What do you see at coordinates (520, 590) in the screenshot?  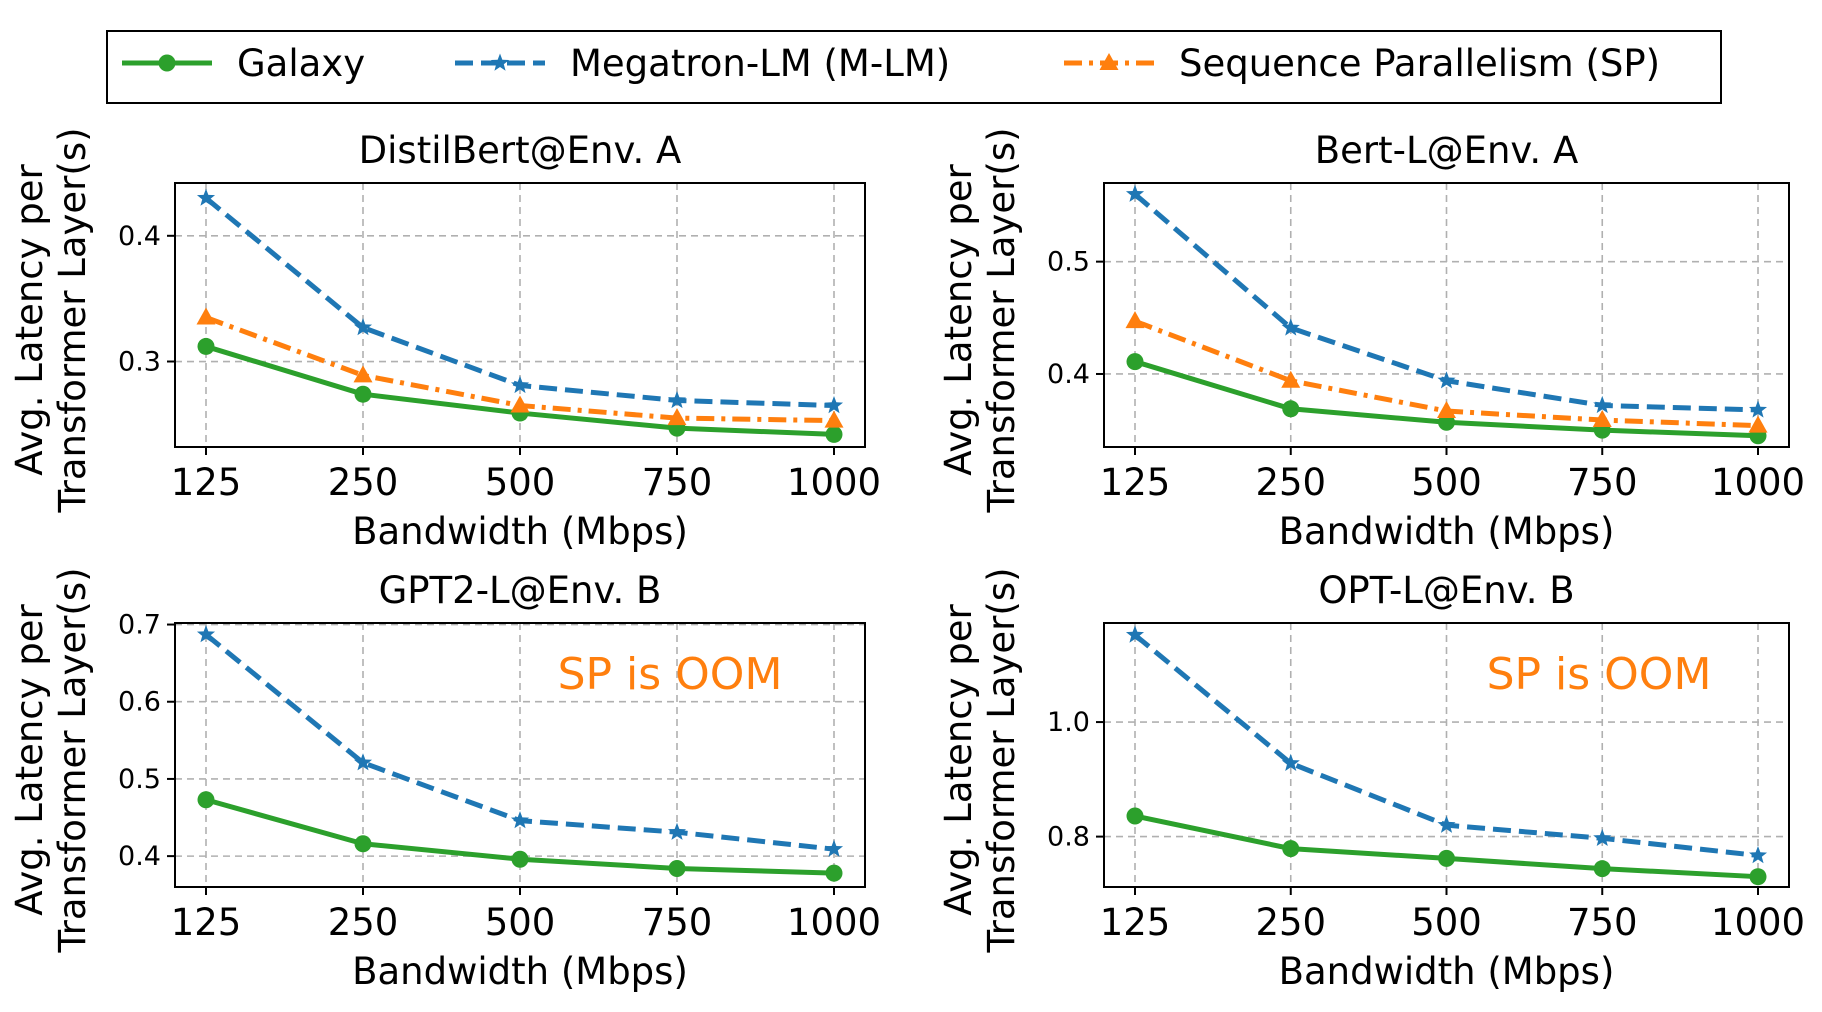 I see `chart-title: GPT2-L@Env. B` at bounding box center [520, 590].